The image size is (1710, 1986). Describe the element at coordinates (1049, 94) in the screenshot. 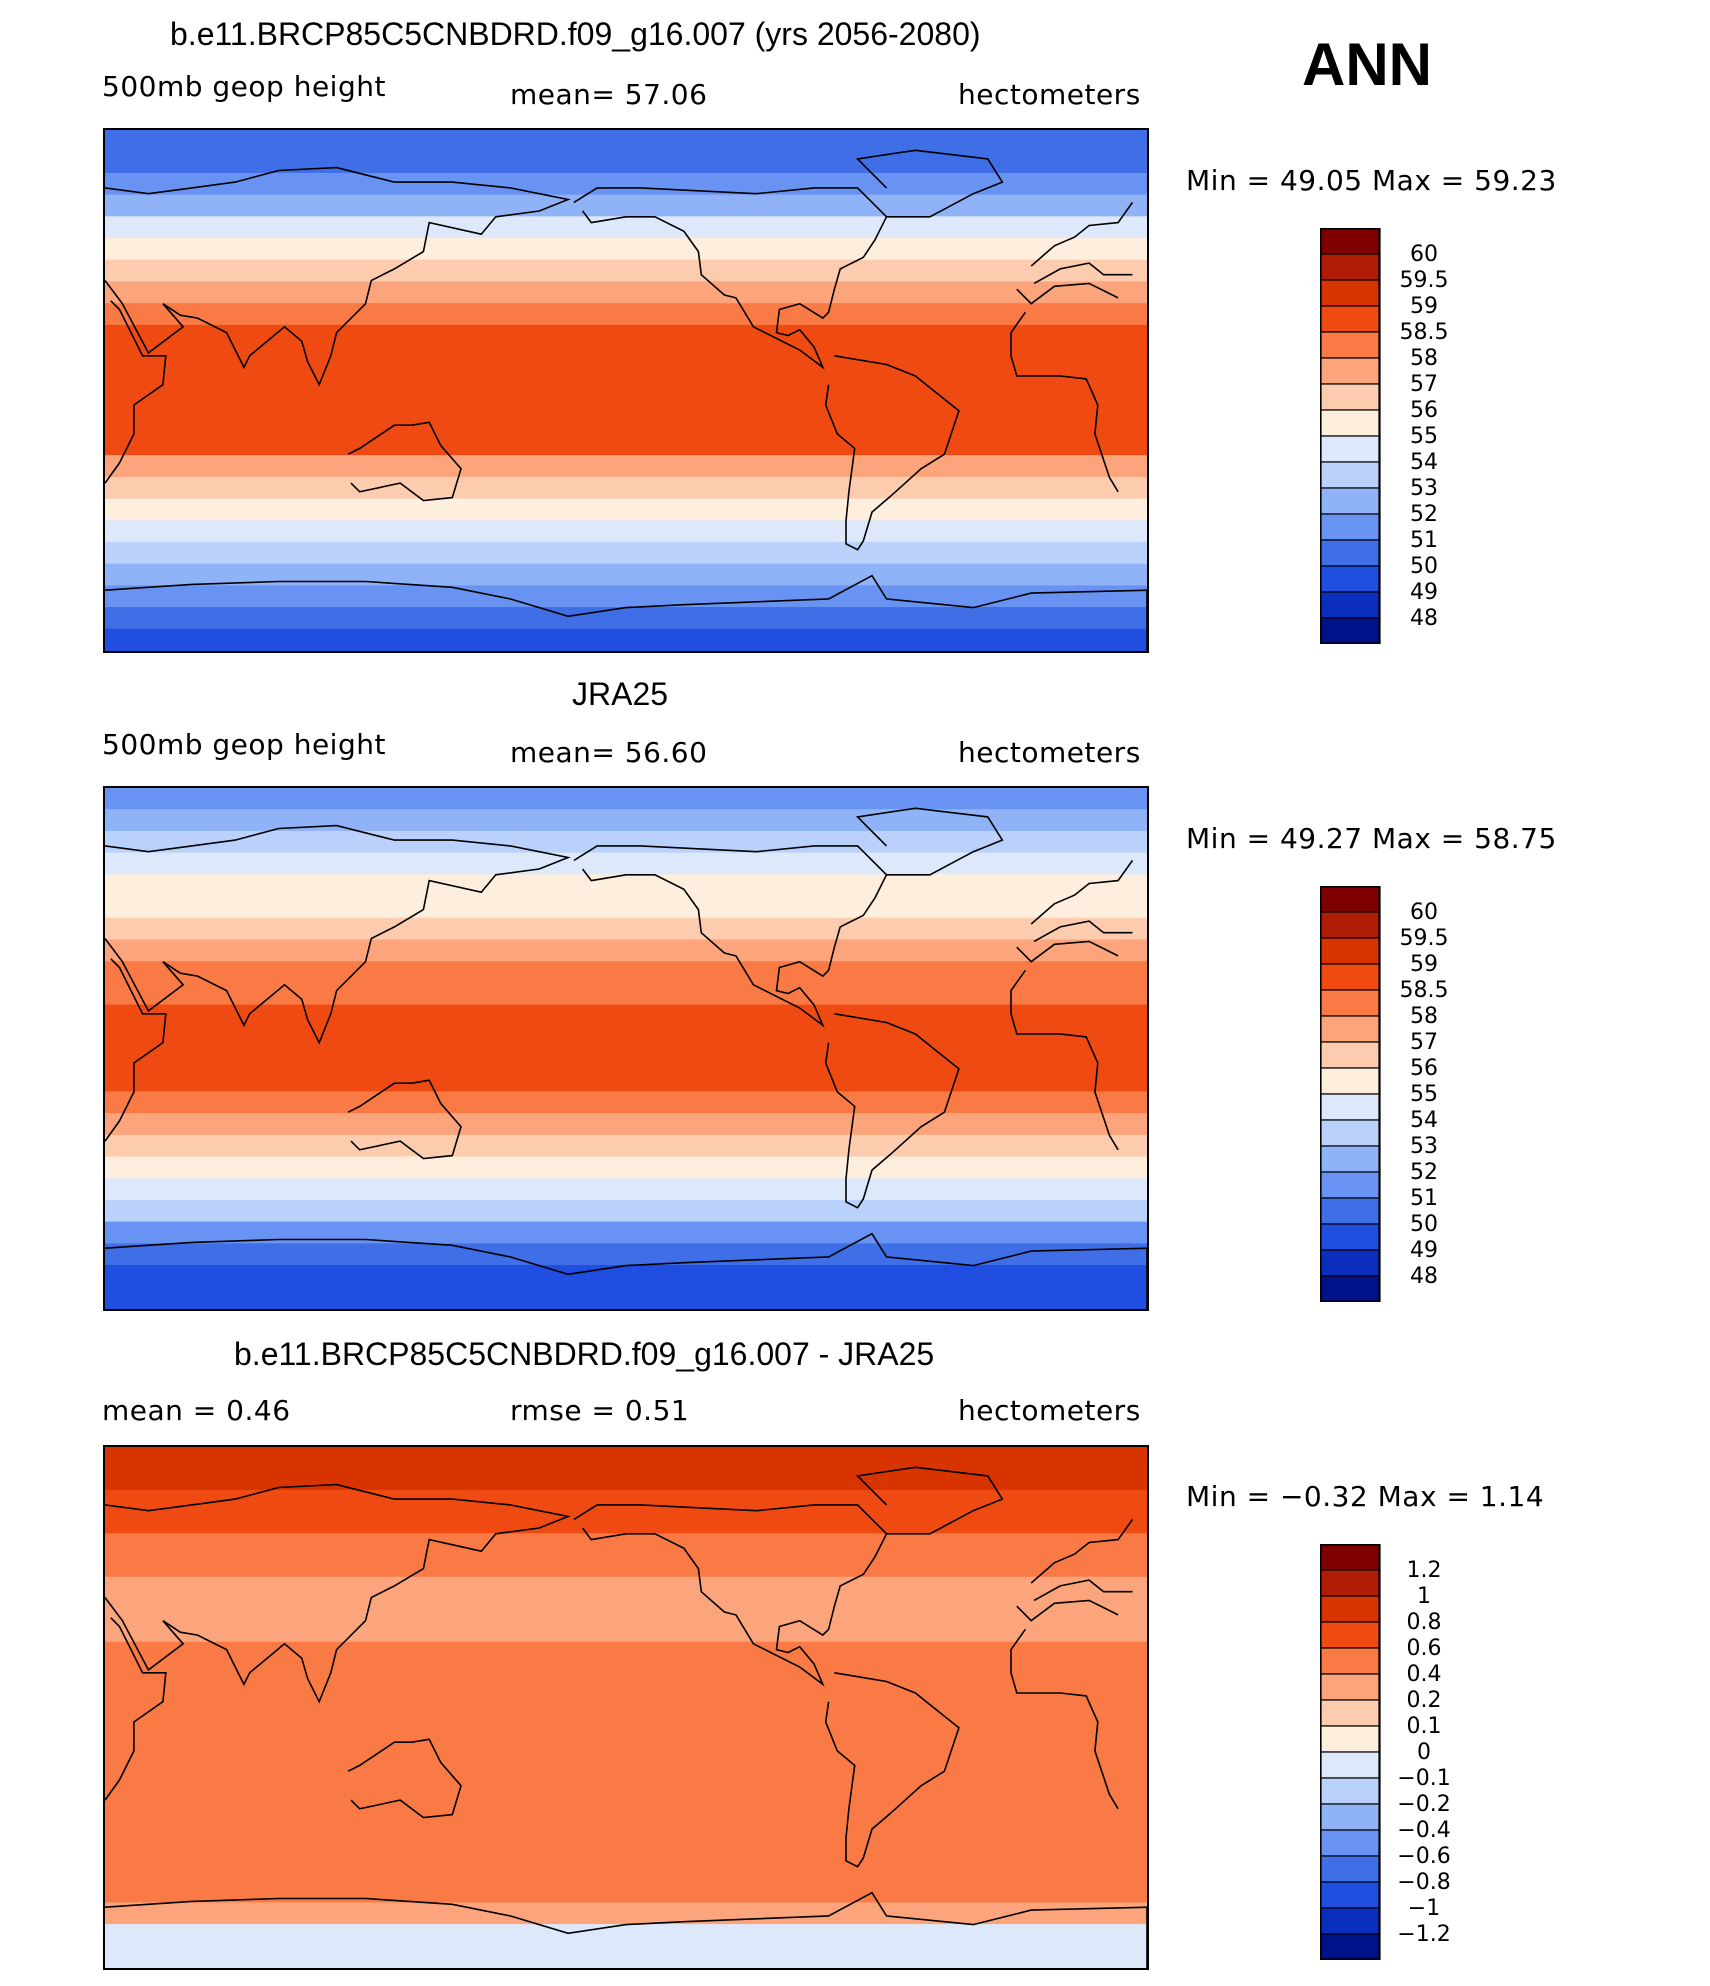

I see `panel-1-units: hectometers` at that location.